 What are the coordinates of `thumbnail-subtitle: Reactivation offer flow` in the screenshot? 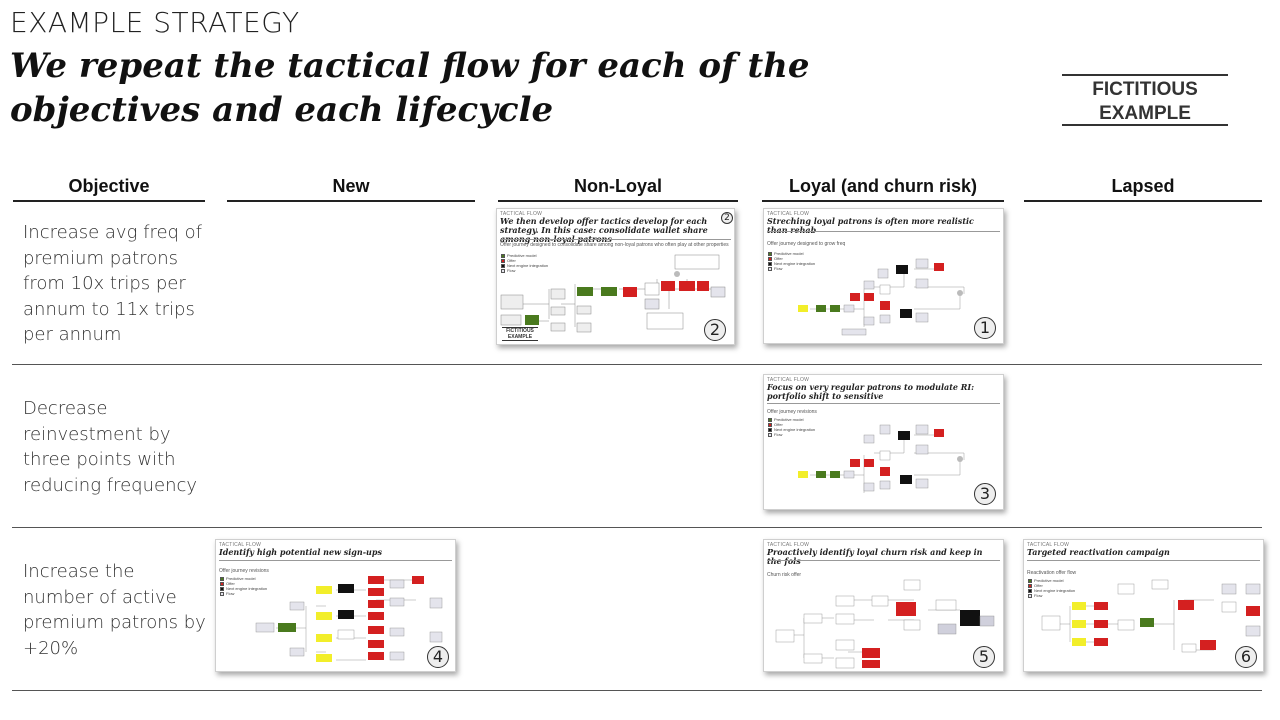 It's located at (1052, 573).